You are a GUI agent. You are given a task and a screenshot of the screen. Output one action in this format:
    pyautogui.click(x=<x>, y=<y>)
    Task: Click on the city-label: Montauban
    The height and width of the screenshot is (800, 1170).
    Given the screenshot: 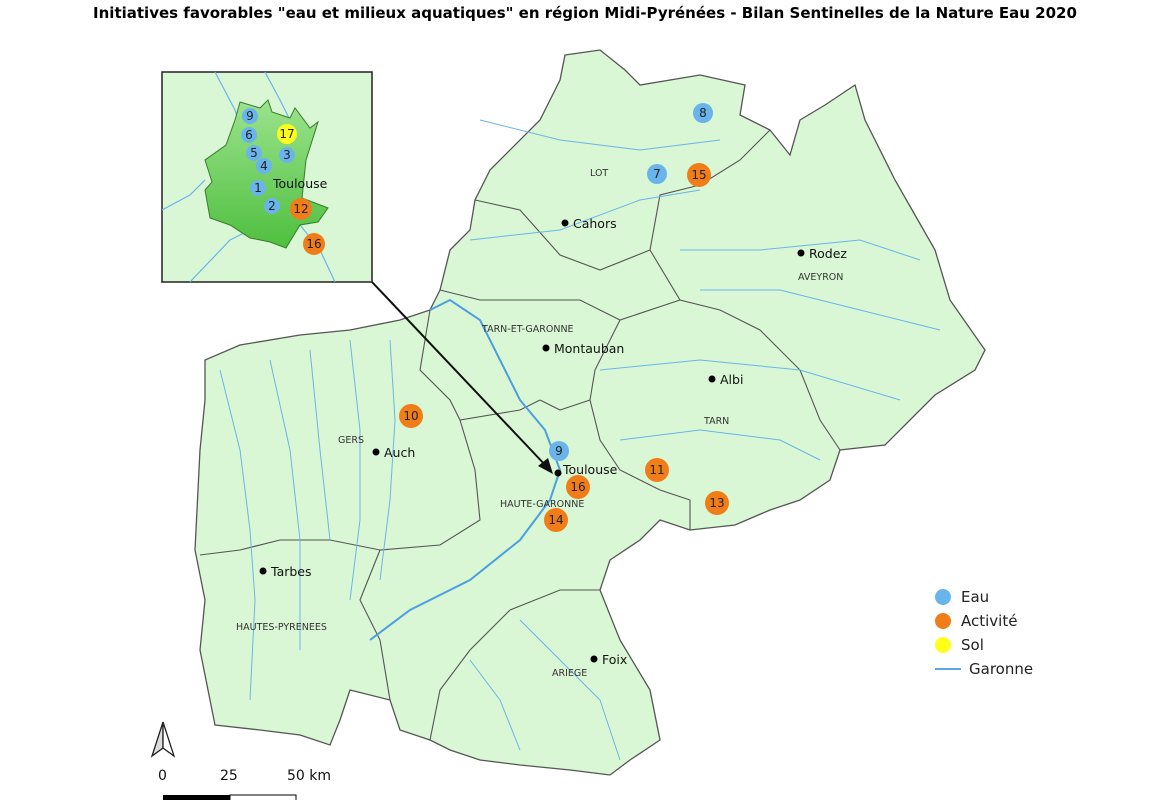 What is the action you would take?
    pyautogui.click(x=589, y=348)
    